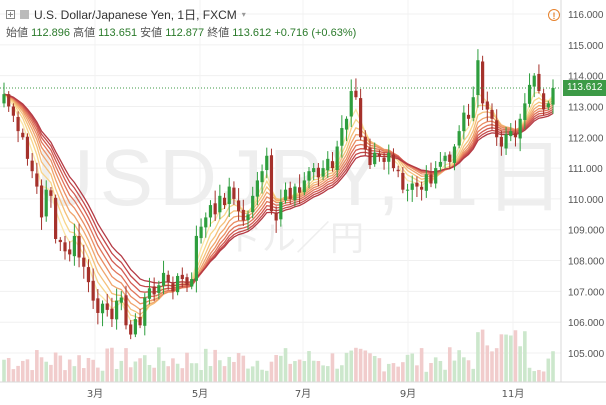 This screenshot has height=405, width=606. I want to click on y-tick-label: 105.000, so click(586, 354).